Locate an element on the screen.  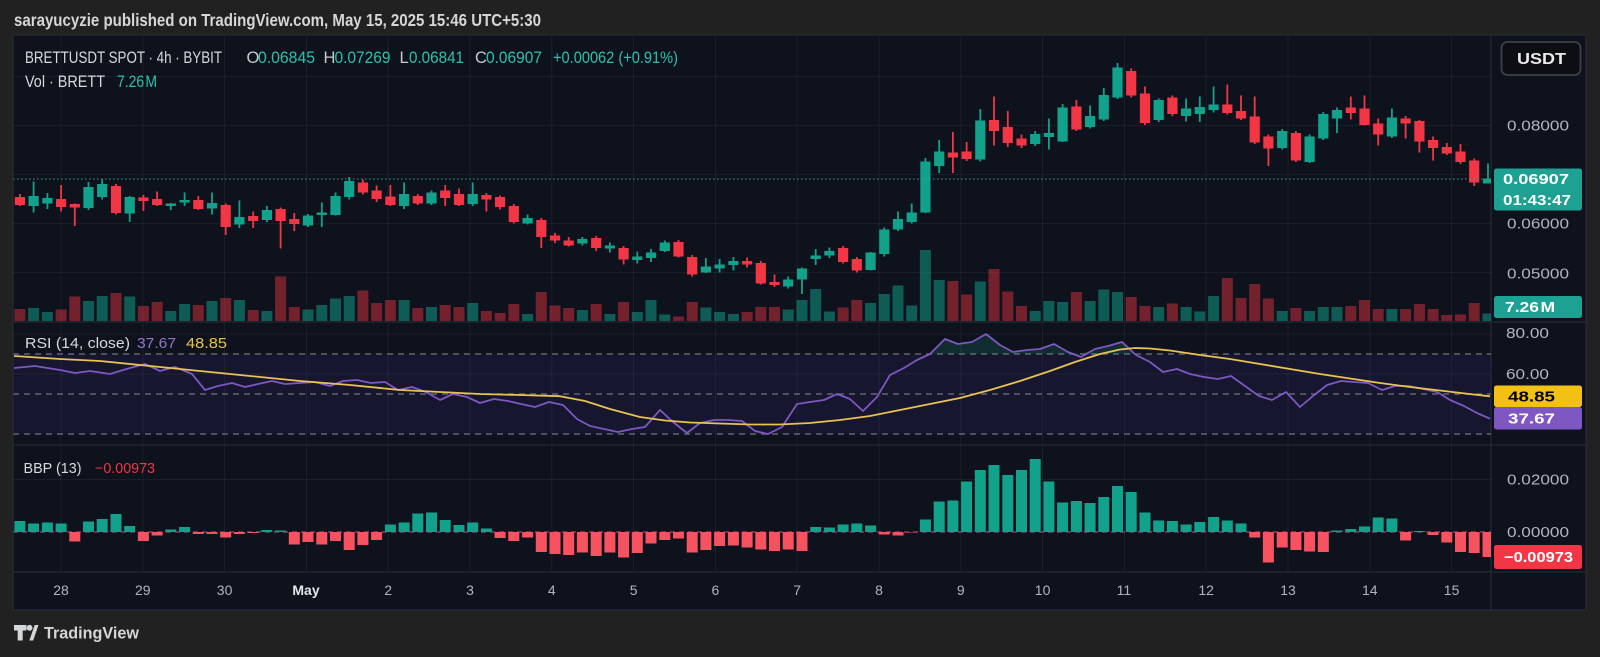
svg-text: O is located at coordinates (253, 58).